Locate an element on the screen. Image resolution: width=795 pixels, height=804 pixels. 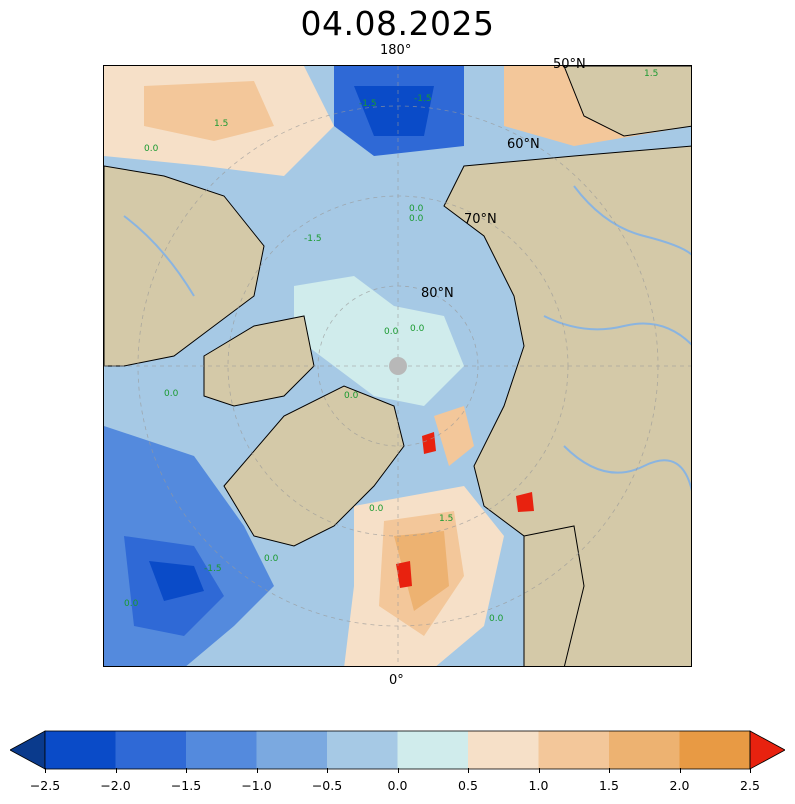
bering-anomaly-core is located at coordinates (394, 111).